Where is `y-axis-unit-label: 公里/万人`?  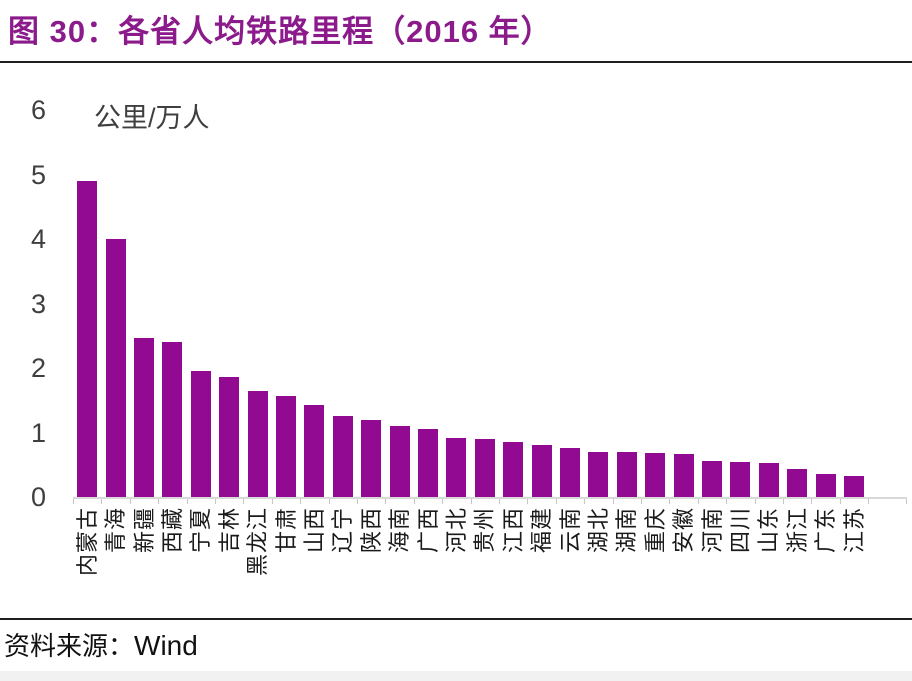
y-axis-unit-label: 公里/万人 is located at coordinates (152, 118).